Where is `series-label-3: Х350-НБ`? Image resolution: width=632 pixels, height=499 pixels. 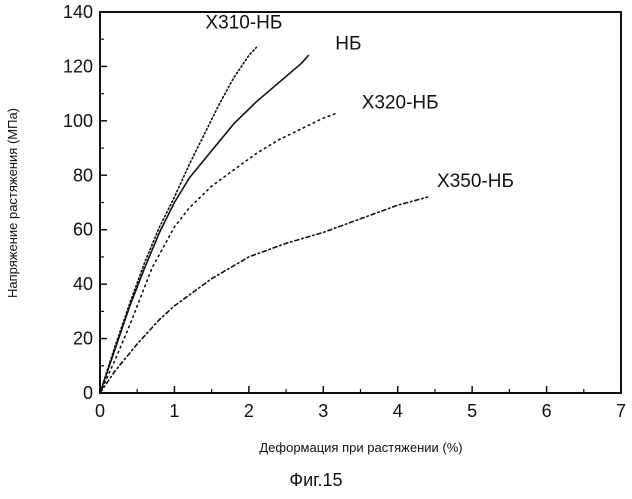 series-label-3: Х350-НБ is located at coordinates (475, 181).